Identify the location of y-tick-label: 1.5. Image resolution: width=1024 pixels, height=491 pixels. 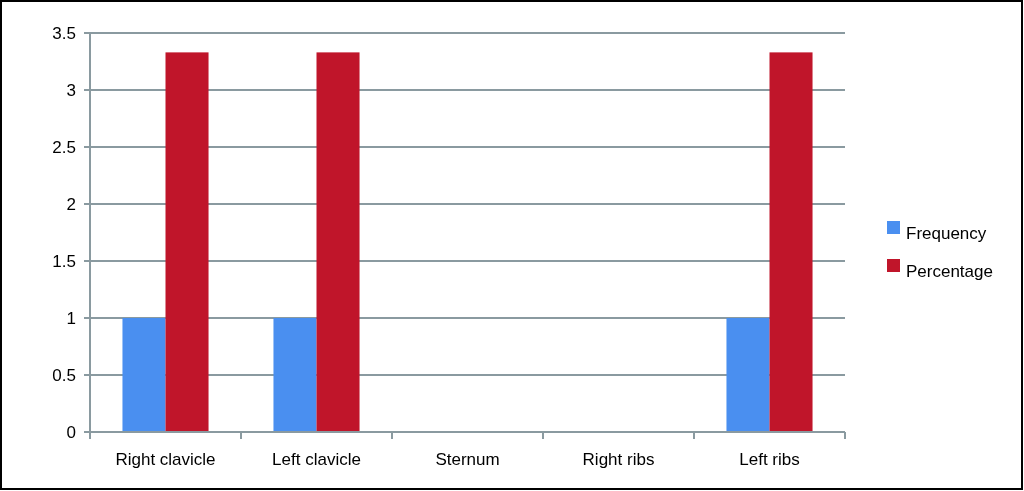
(64, 261).